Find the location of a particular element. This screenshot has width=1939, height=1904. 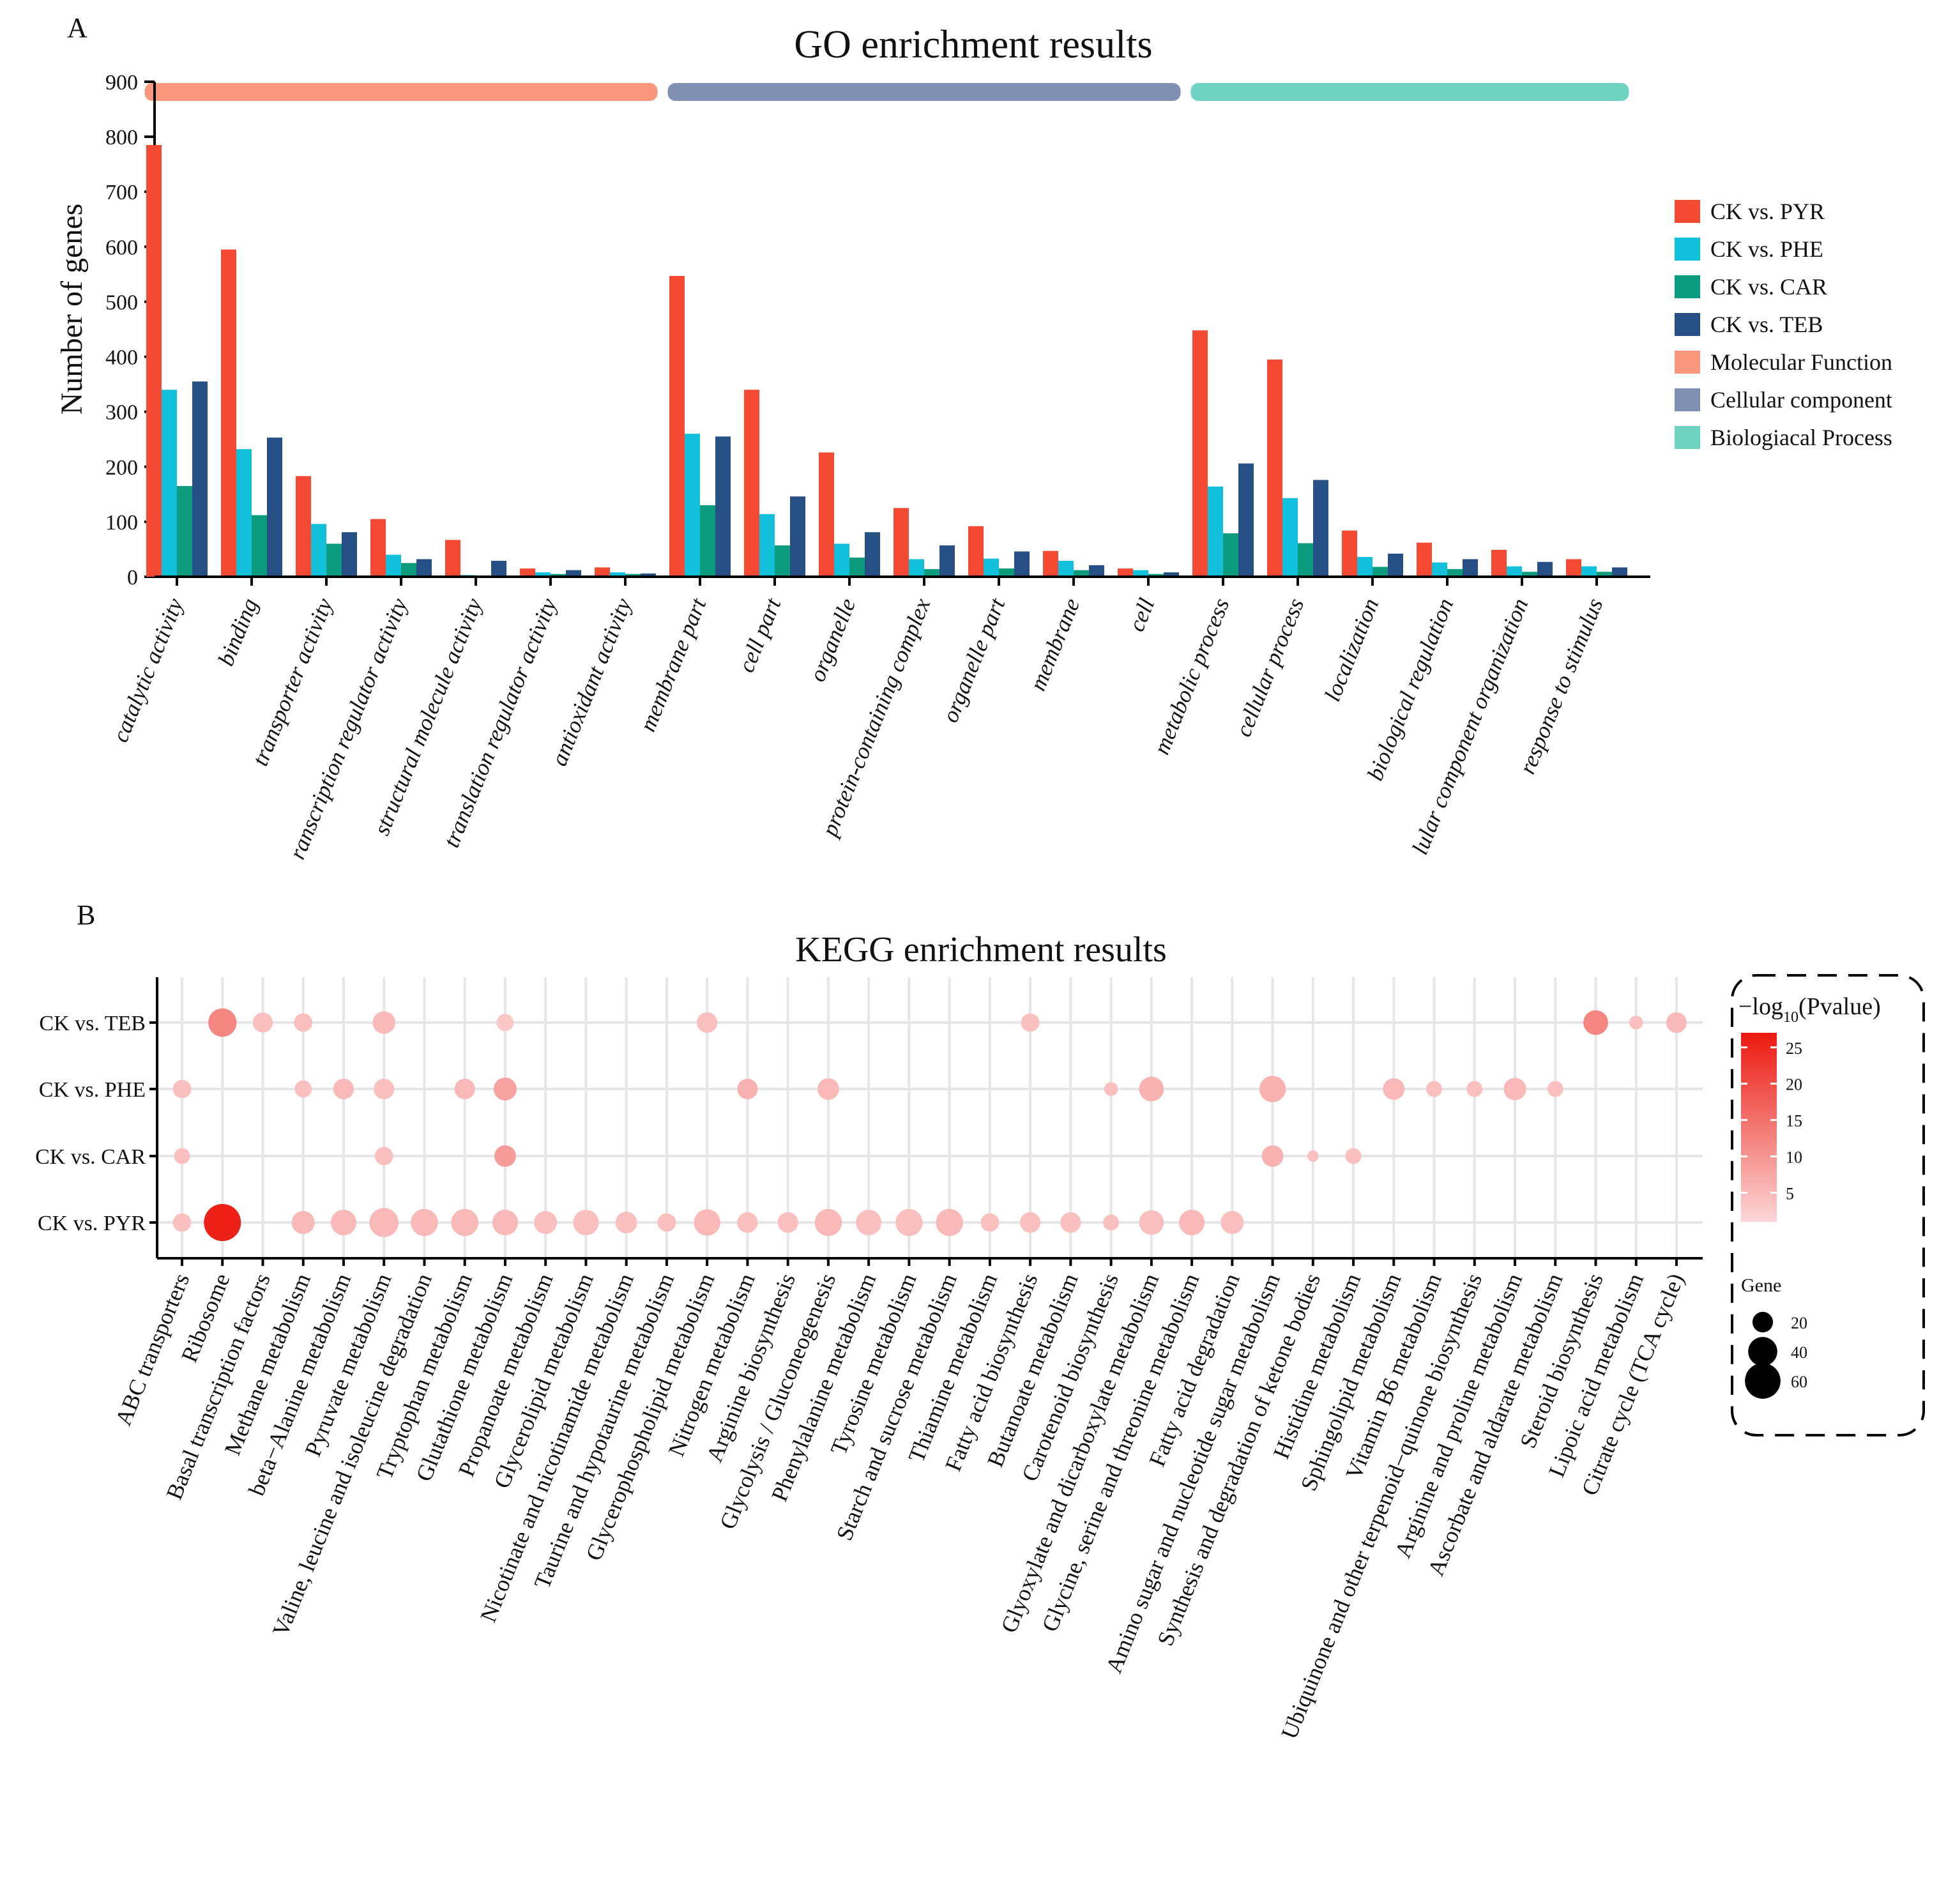

kegg-point-ck-vs-teb-lipoic-acid-metabolism is located at coordinates (1636, 1023).